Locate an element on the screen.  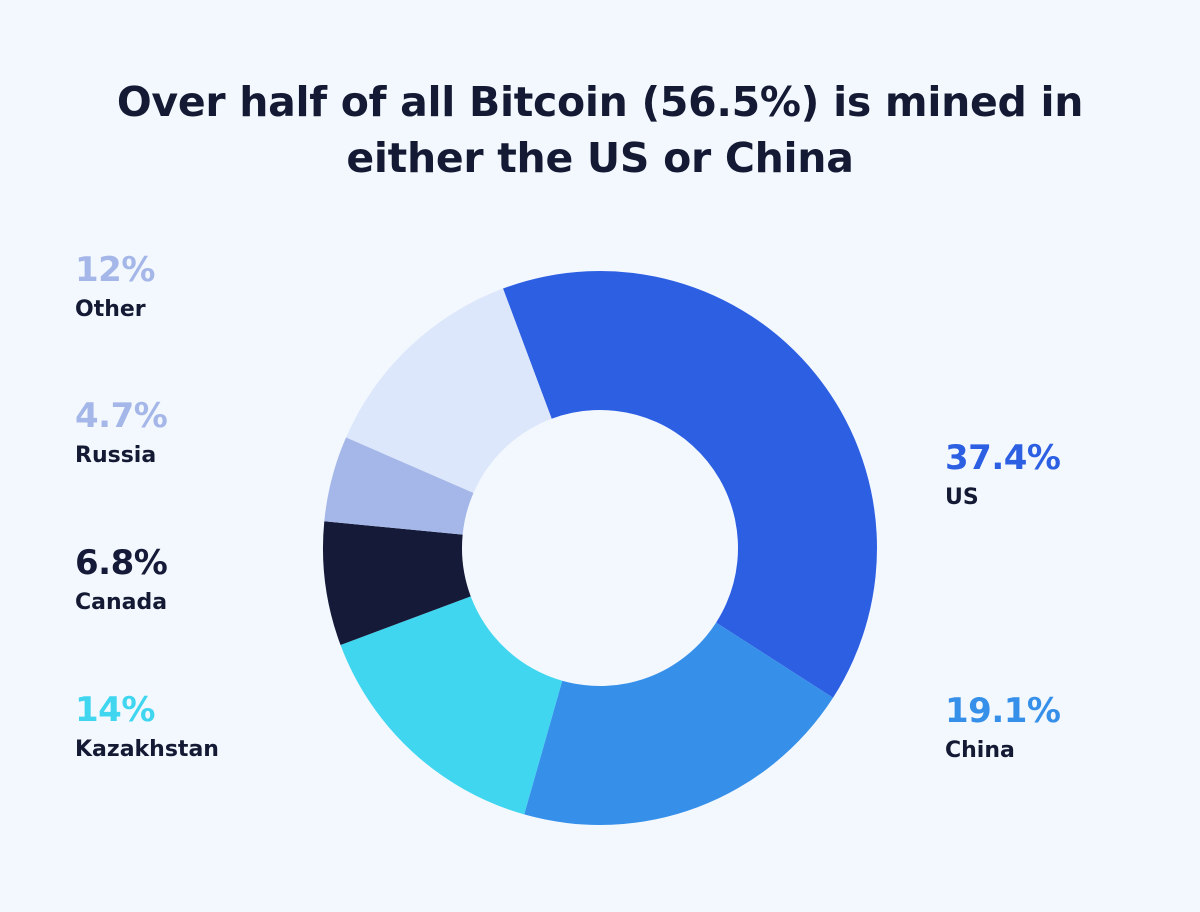
label-other: 12% Other is located at coordinates (115, 287).